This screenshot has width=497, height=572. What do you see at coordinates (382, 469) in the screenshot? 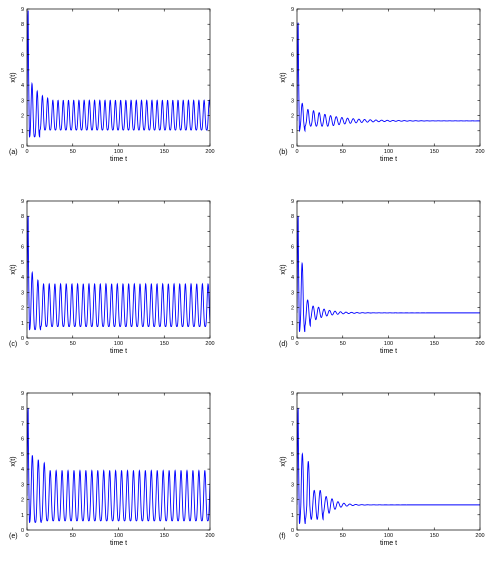
I see `chart-panel-f: 0 50 100 150 200 0 1 2 3 4 5 6 7 8 9 time t x(t) (f)` at bounding box center [382, 469].